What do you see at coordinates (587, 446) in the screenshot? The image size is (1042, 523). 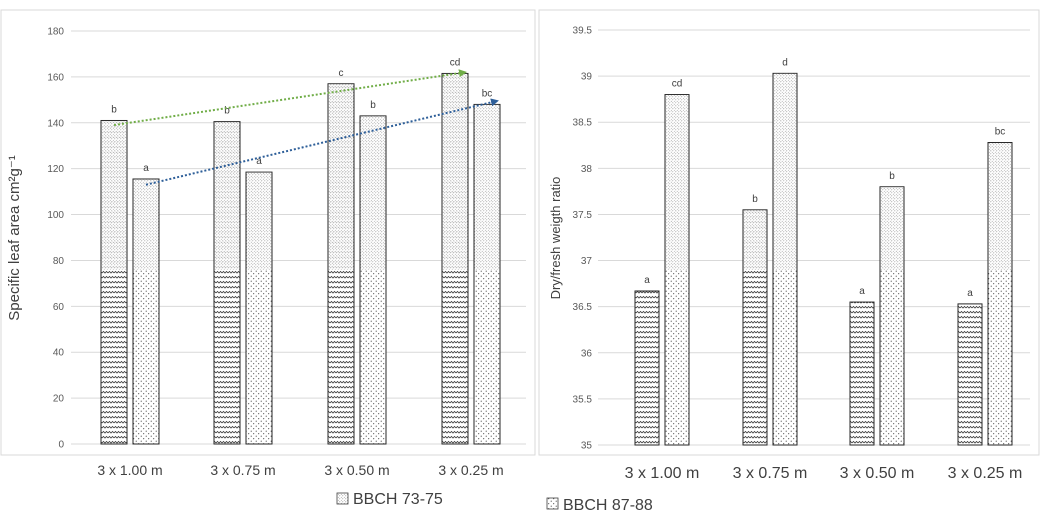 I see `right-y-tick-label: 35` at bounding box center [587, 446].